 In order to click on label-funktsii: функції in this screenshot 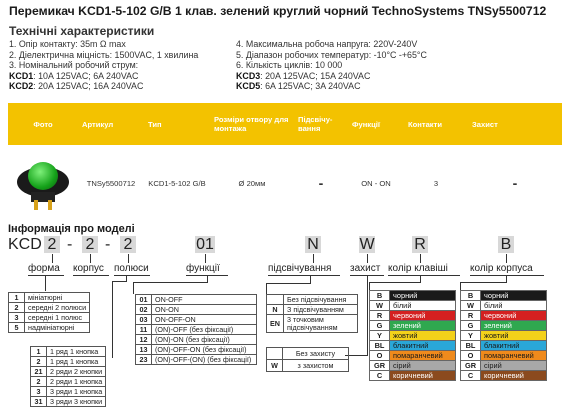, I will do `click(203, 268)`.